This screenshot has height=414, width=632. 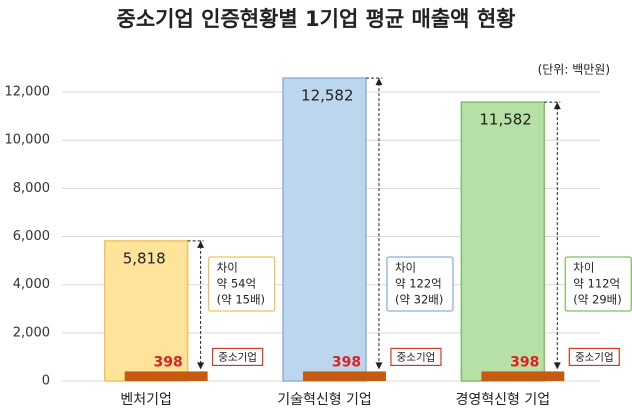 I want to click on chart-title: 중소기업 인증현황별 1기업 평균 매출액 현황, so click(x=316, y=19).